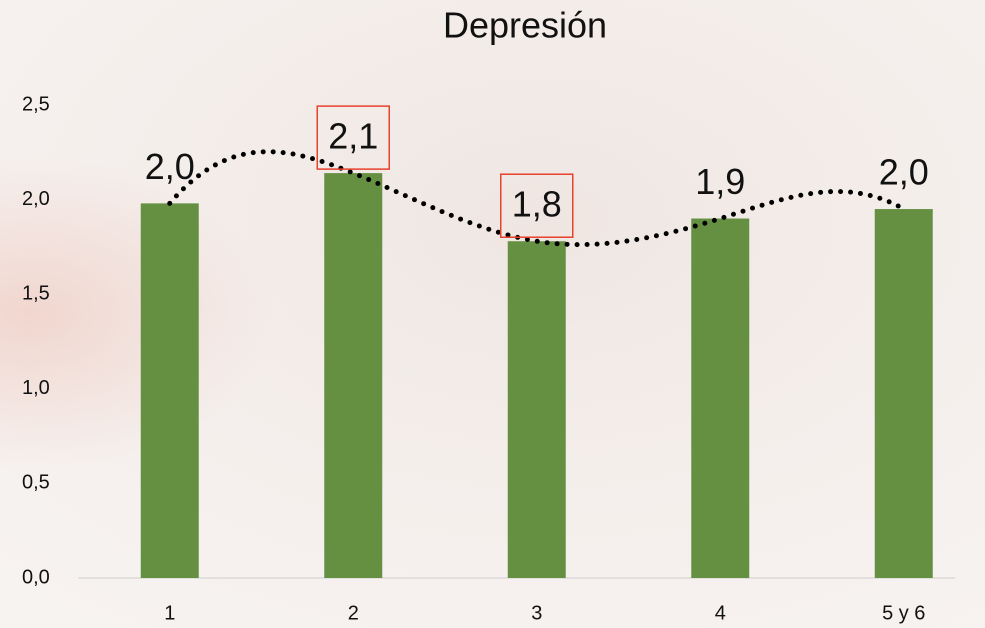  I want to click on trend-line, so click(537, 198).